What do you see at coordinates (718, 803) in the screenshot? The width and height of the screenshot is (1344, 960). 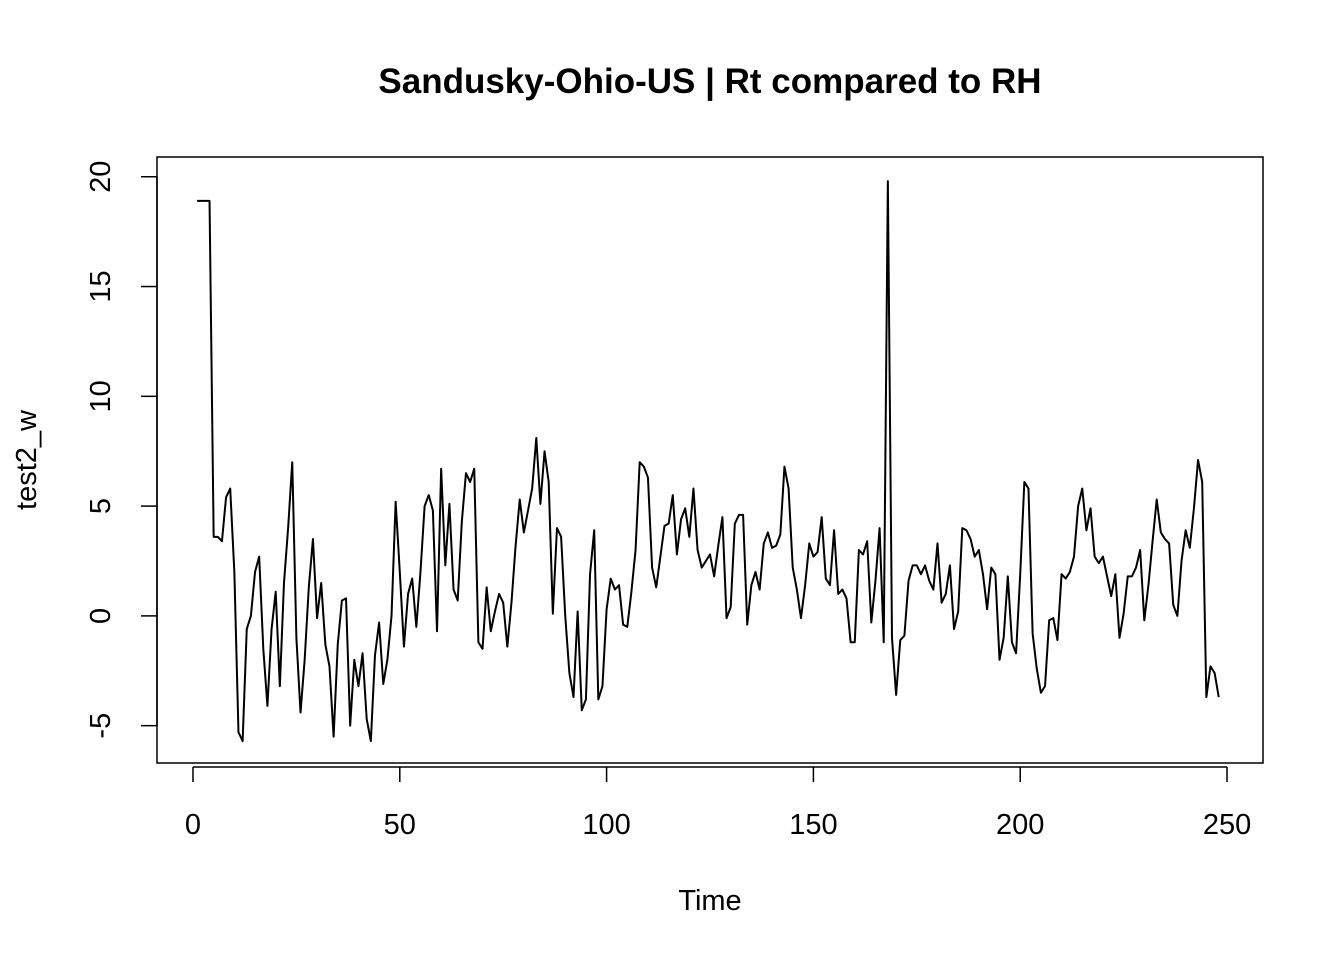 I see `x-axis: 0 50 100 150 200 250` at bounding box center [718, 803].